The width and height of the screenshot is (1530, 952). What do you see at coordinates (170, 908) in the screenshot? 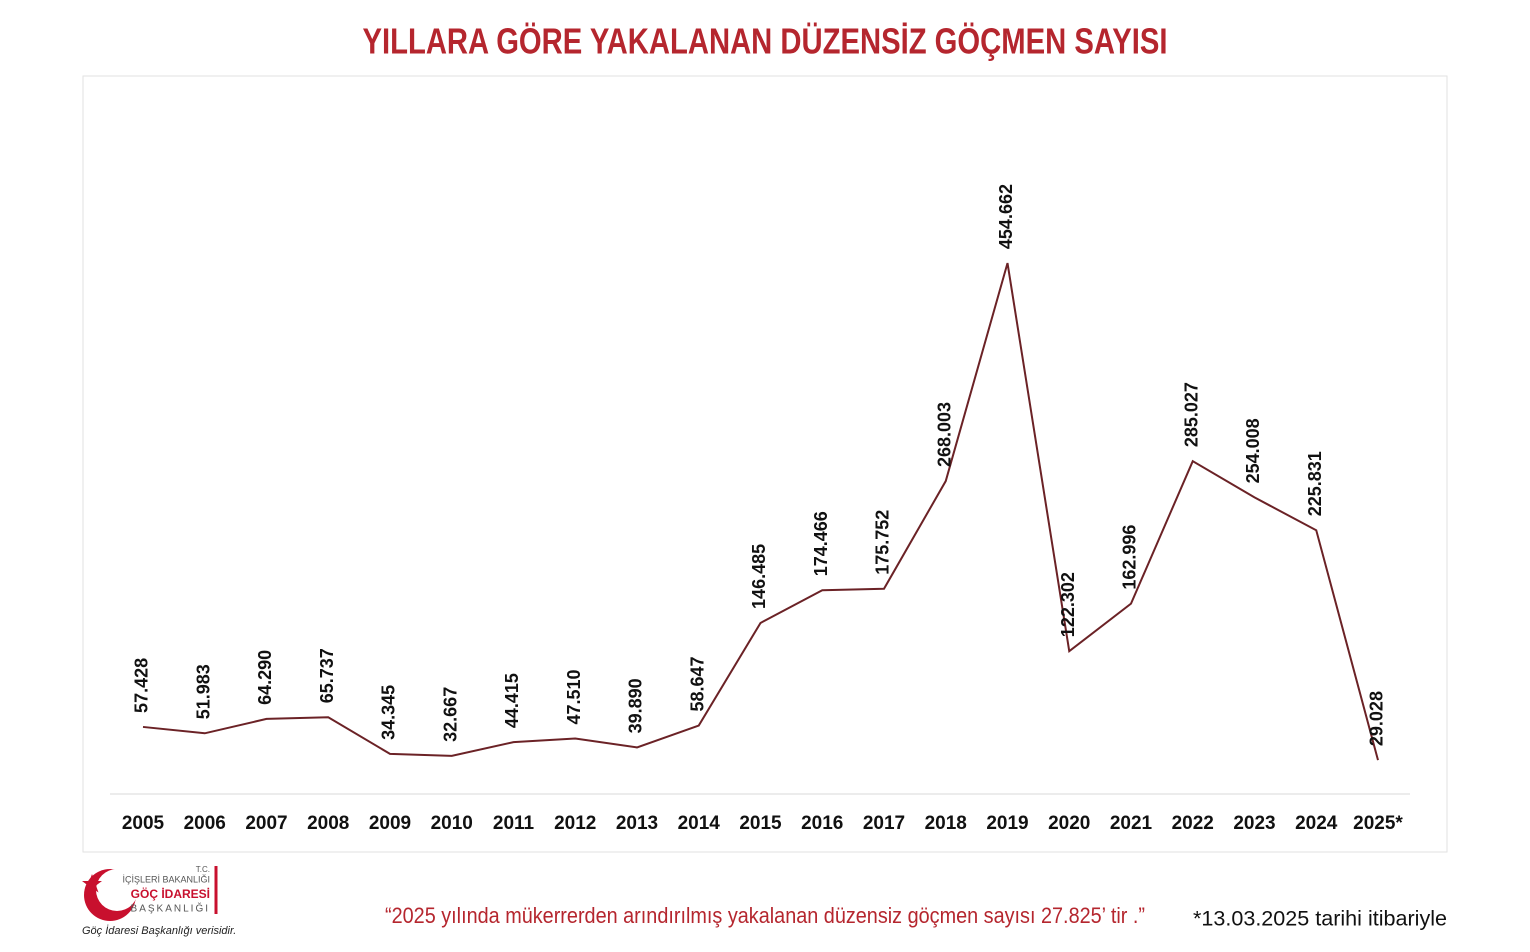
I see `logo-text: BAŞKANLIĞI` at bounding box center [170, 908].